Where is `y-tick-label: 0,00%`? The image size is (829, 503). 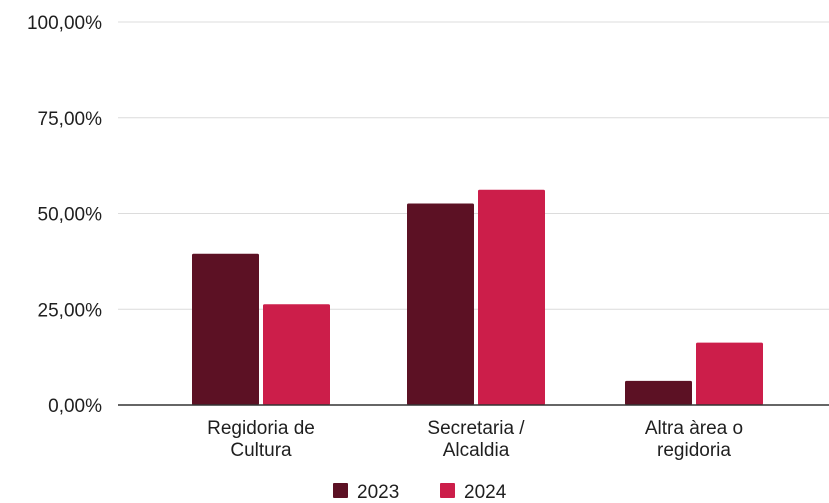 y-tick-label: 0,00% is located at coordinates (75, 406).